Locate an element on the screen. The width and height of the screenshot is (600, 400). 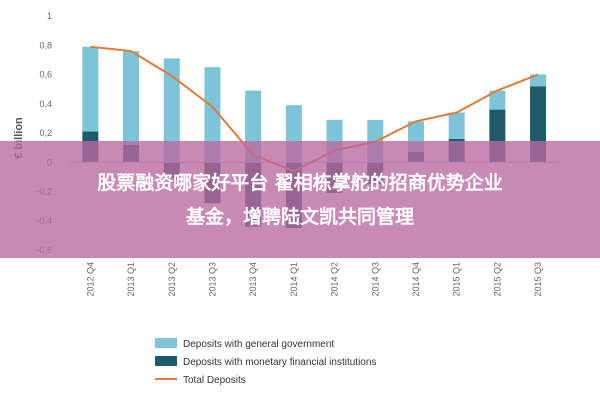
x-tick-label: 2013 Q2 is located at coordinates (172, 279).